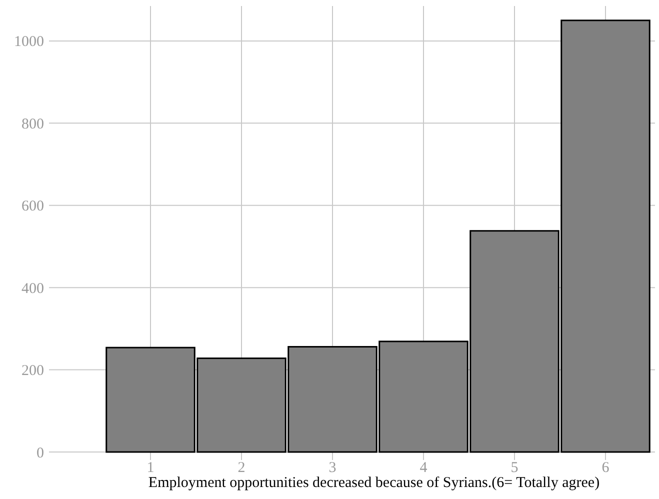  What do you see at coordinates (29, 42) in the screenshot?
I see `y-tick-label: 1000` at bounding box center [29, 42].